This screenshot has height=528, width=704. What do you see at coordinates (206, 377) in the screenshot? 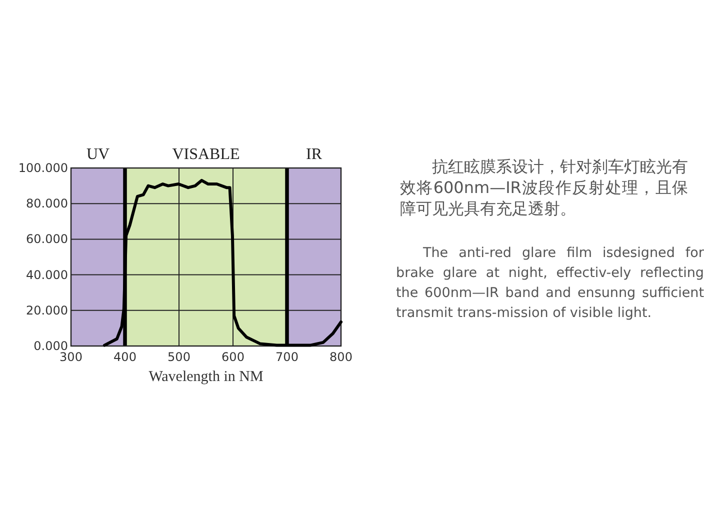
I see `x-axis-title: Wavelength in NM` at bounding box center [206, 377].